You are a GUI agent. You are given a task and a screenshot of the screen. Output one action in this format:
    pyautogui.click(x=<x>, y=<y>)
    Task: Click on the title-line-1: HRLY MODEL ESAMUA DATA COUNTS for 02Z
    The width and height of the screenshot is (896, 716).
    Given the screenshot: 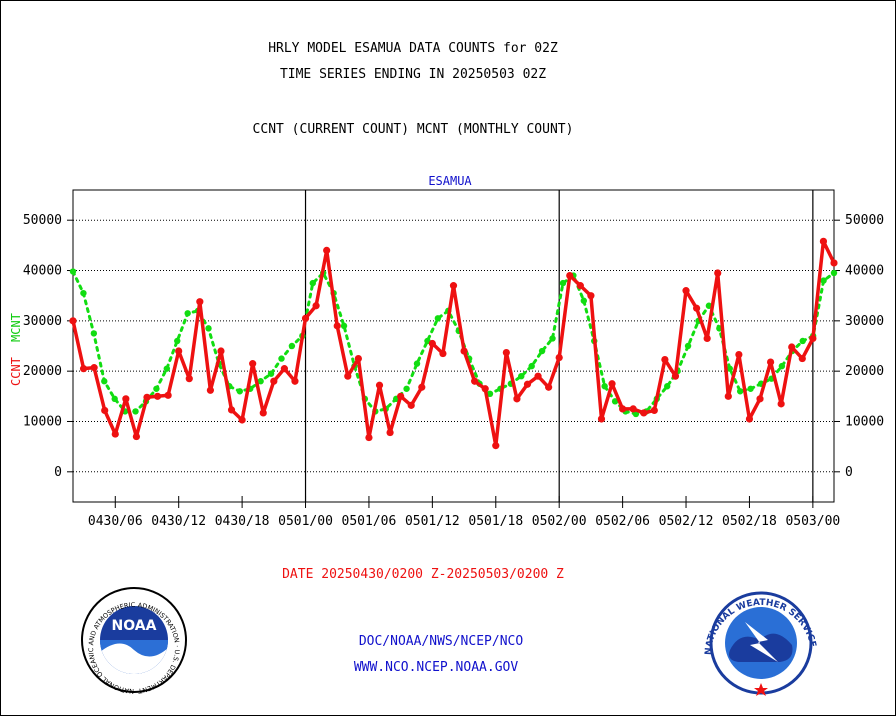 What is the action you would take?
    pyautogui.click(x=413, y=48)
    